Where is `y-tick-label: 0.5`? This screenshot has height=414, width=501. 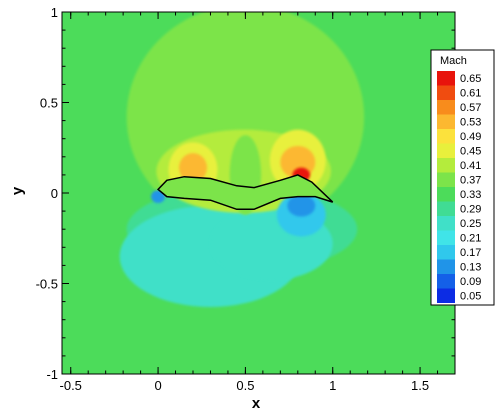
y-tick-label: 0.5 is located at coordinates (49, 103).